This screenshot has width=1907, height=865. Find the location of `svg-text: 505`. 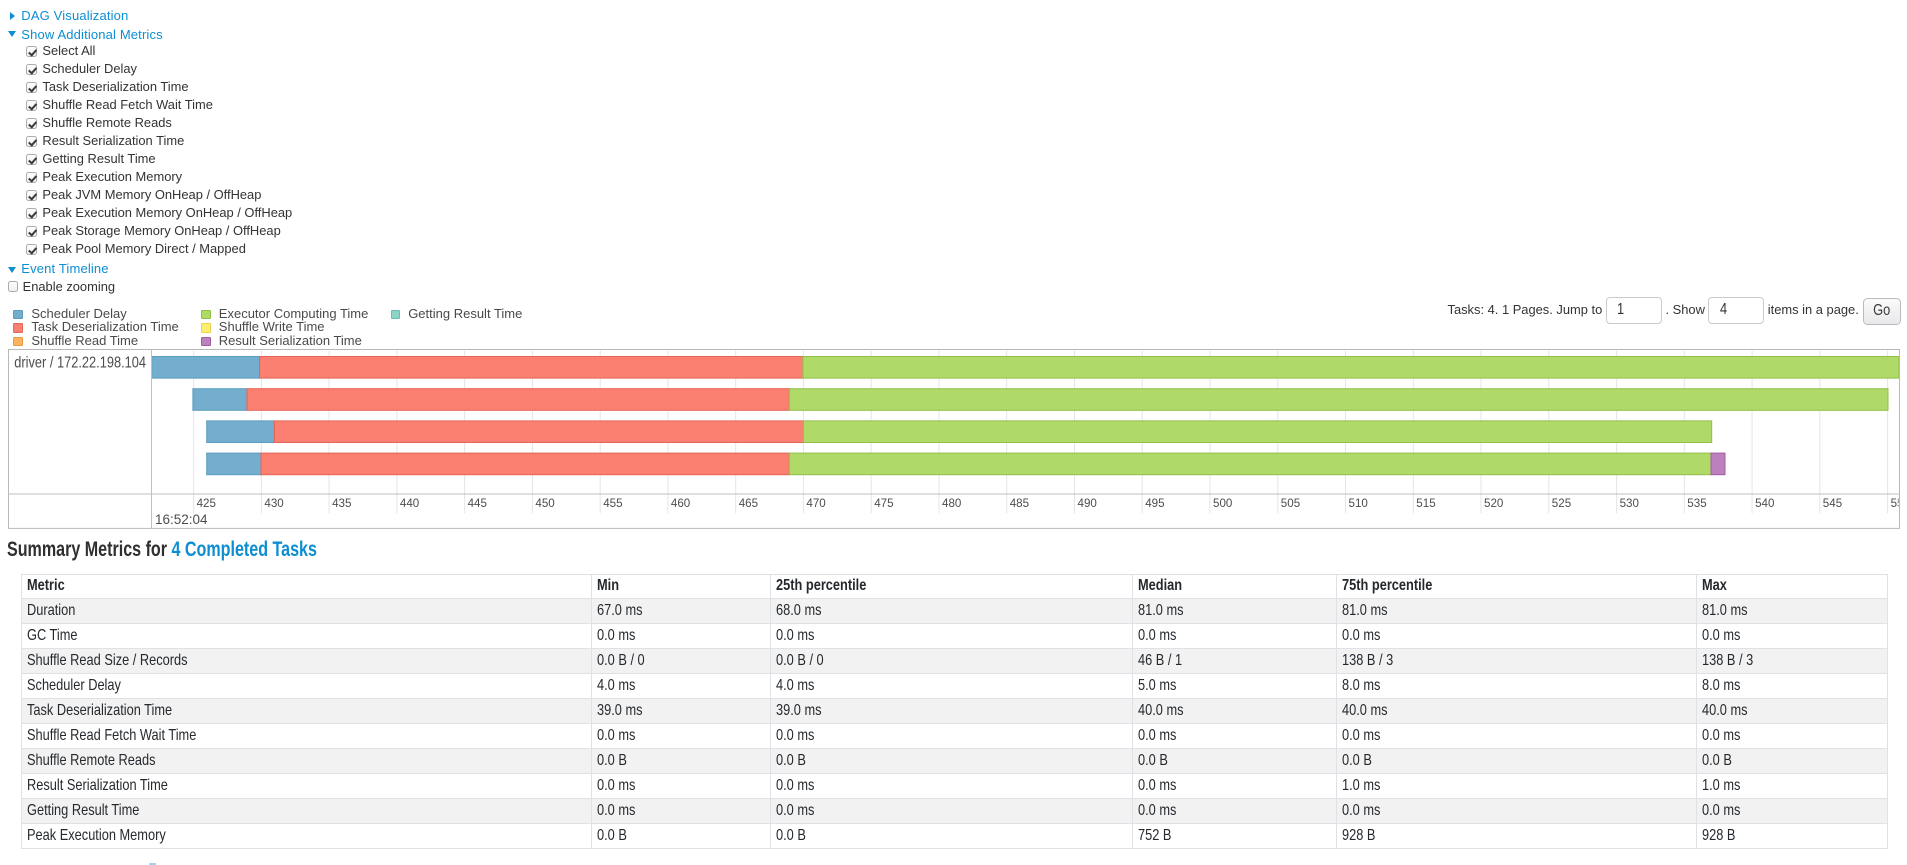

svg-text: 505 is located at coordinates (1290, 503).